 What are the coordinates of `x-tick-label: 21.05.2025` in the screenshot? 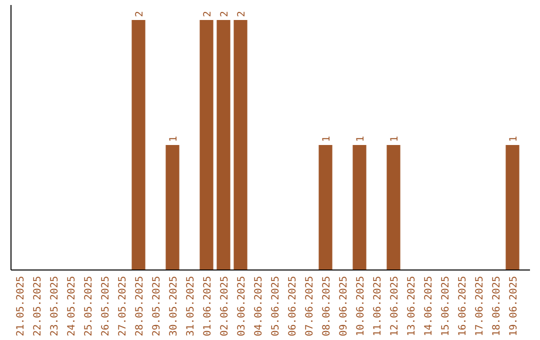 It's located at (21, 306).